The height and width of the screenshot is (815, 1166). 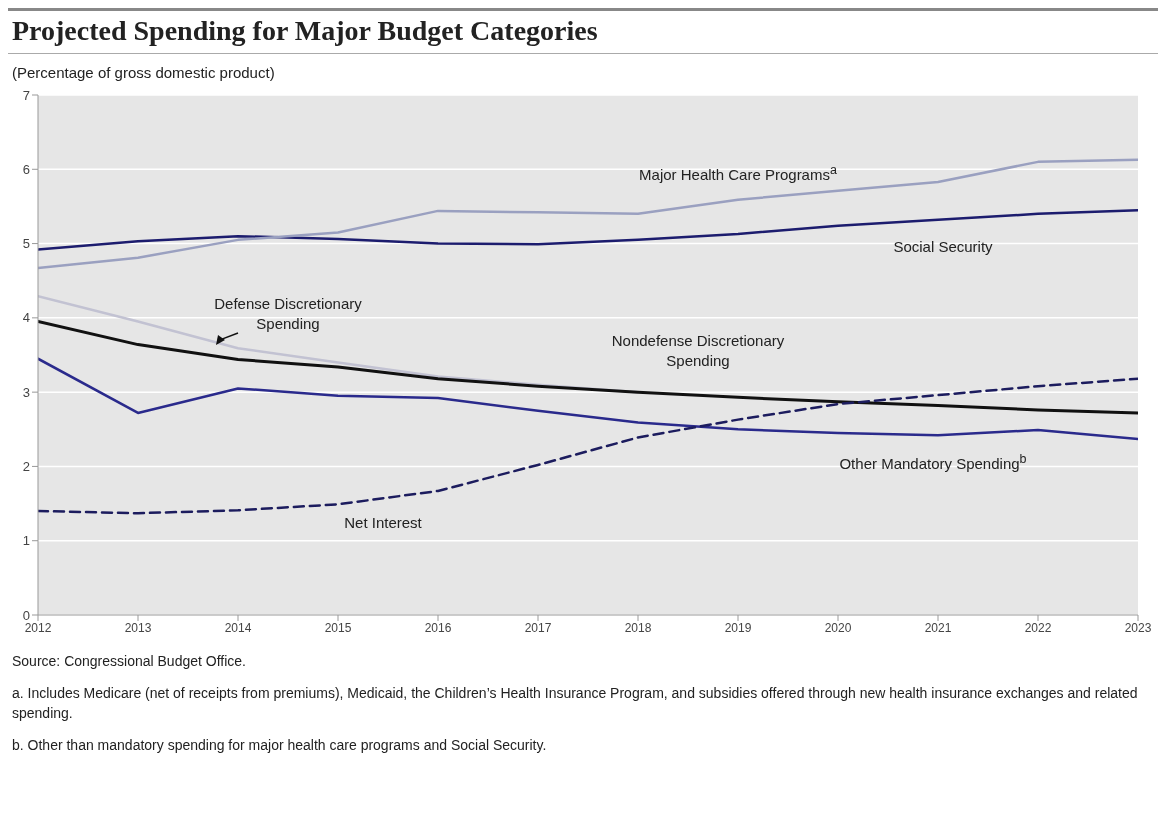 What do you see at coordinates (288, 314) in the screenshot?
I see `series-label: Defense Discretionary Spending` at bounding box center [288, 314].